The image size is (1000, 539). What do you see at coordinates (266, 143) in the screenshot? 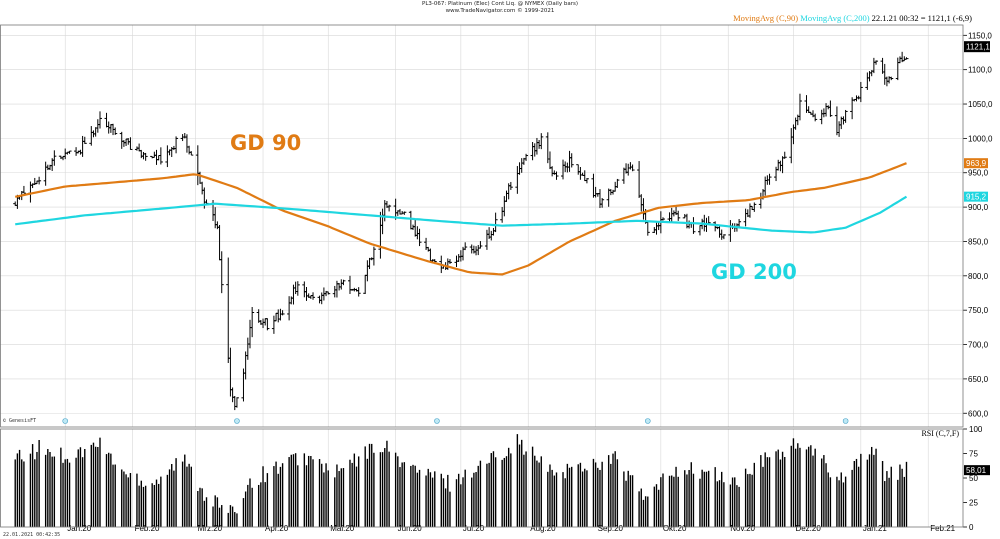
I see `gd90-annotation: GD 90` at bounding box center [266, 143].